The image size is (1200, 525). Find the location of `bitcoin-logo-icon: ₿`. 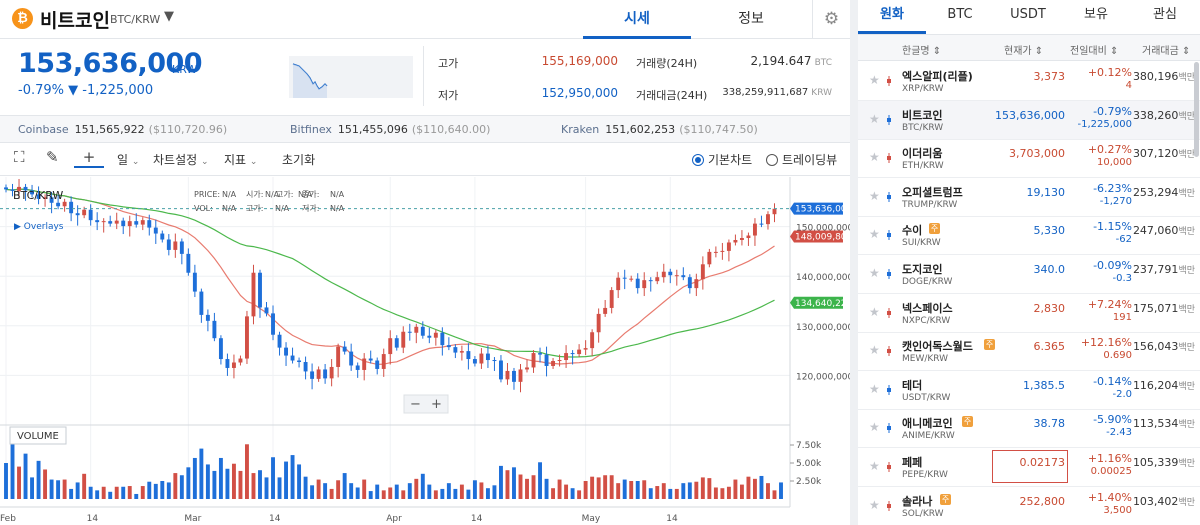

bitcoin-logo-icon: ₿ is located at coordinates (22, 18).